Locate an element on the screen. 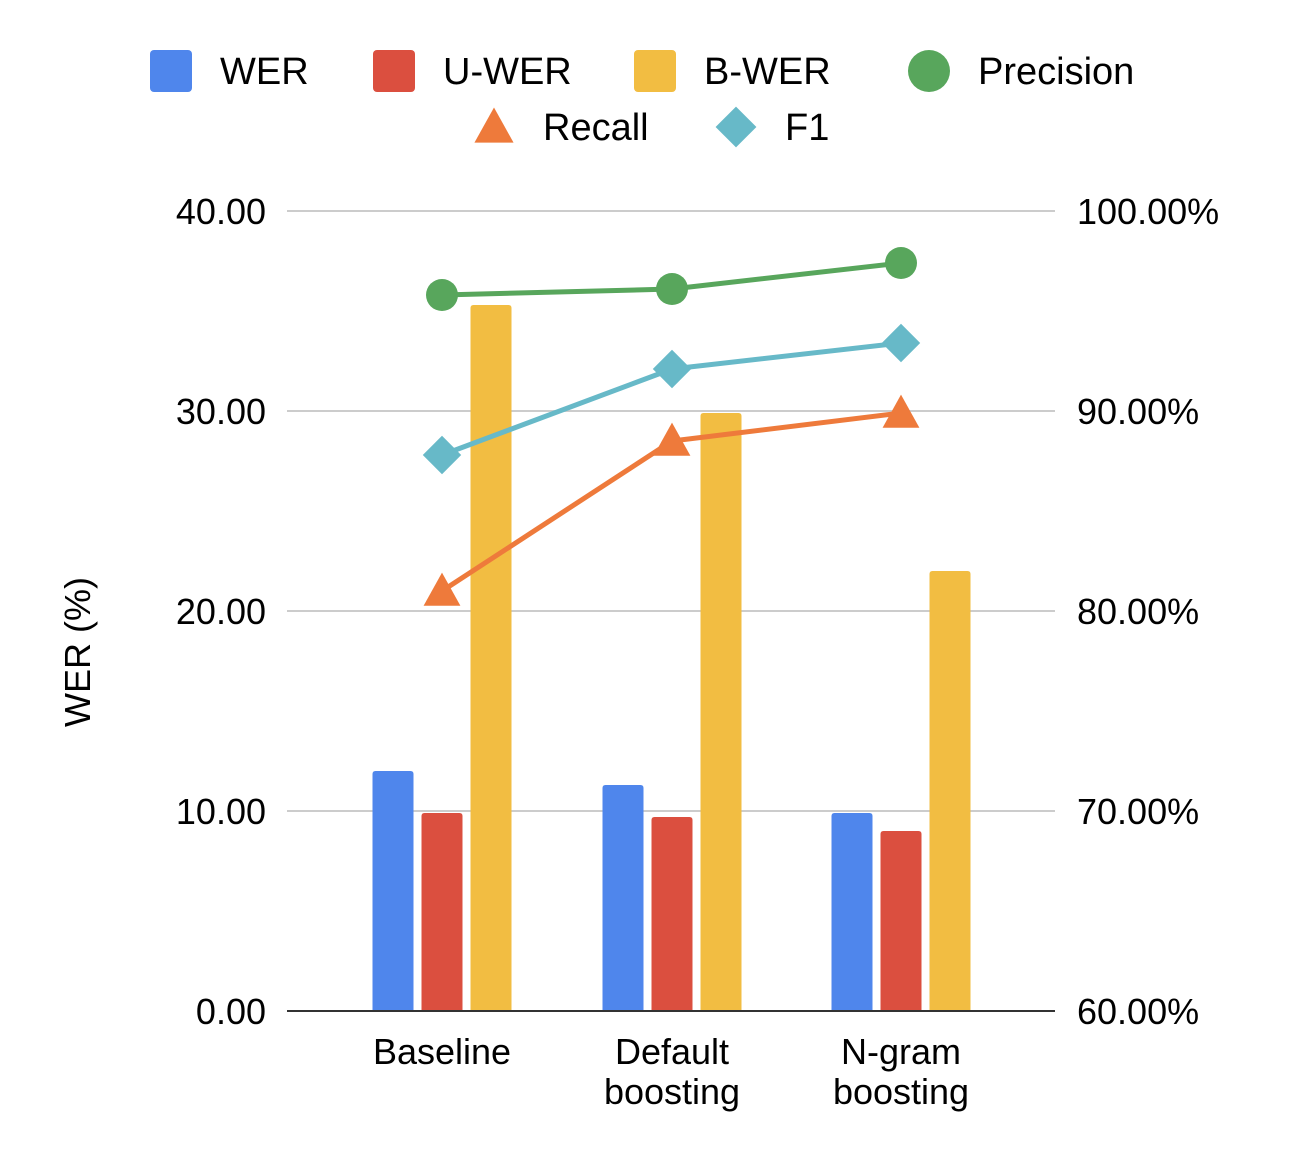 The height and width of the screenshot is (1170, 1300). legend-item-f1: F1 is located at coordinates (772, 127).